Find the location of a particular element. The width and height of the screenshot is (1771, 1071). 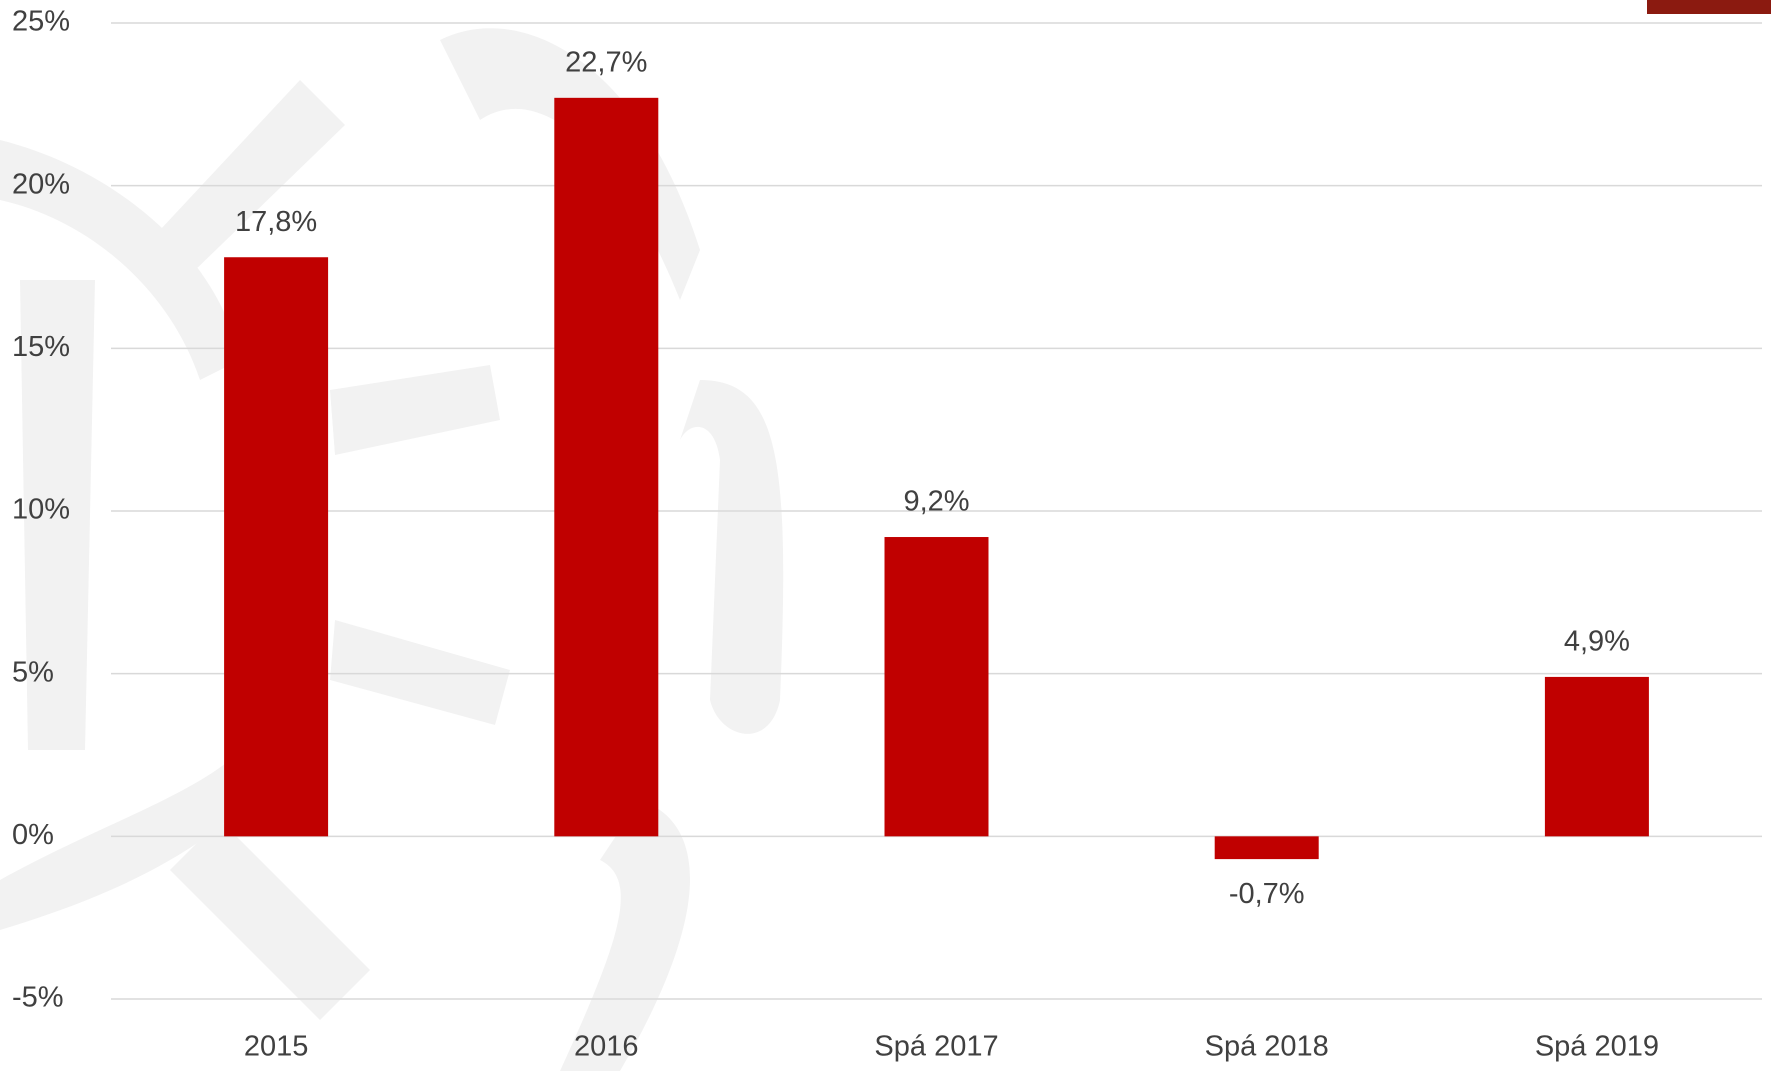

x-tick-label: Spá 2018 is located at coordinates (1267, 1047).